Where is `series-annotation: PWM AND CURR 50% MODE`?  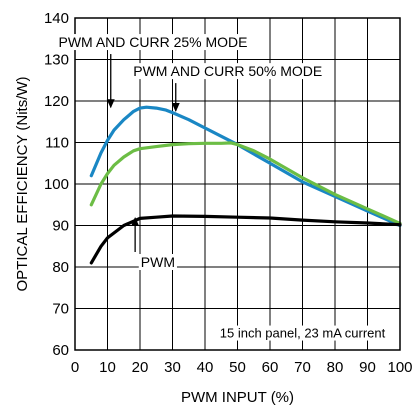 series-annotation: PWM AND CURR 50% MODE is located at coordinates (227, 71).